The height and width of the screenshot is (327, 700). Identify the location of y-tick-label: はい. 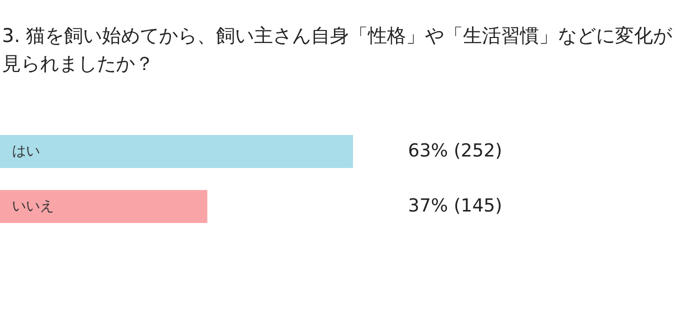
(26, 152).